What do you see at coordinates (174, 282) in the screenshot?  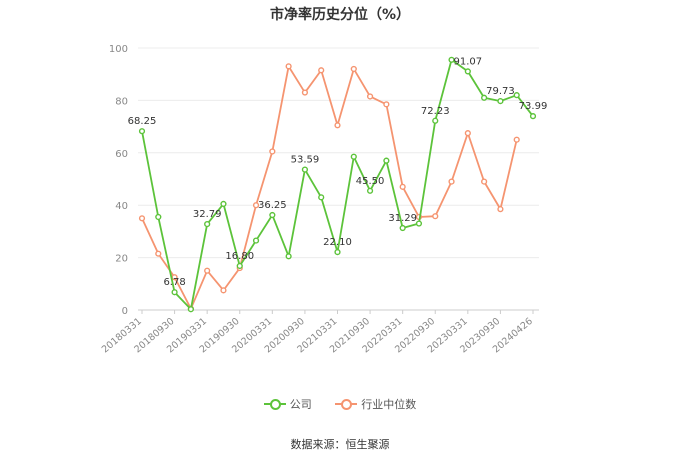 I see `data-label: 6.78` at bounding box center [174, 282].